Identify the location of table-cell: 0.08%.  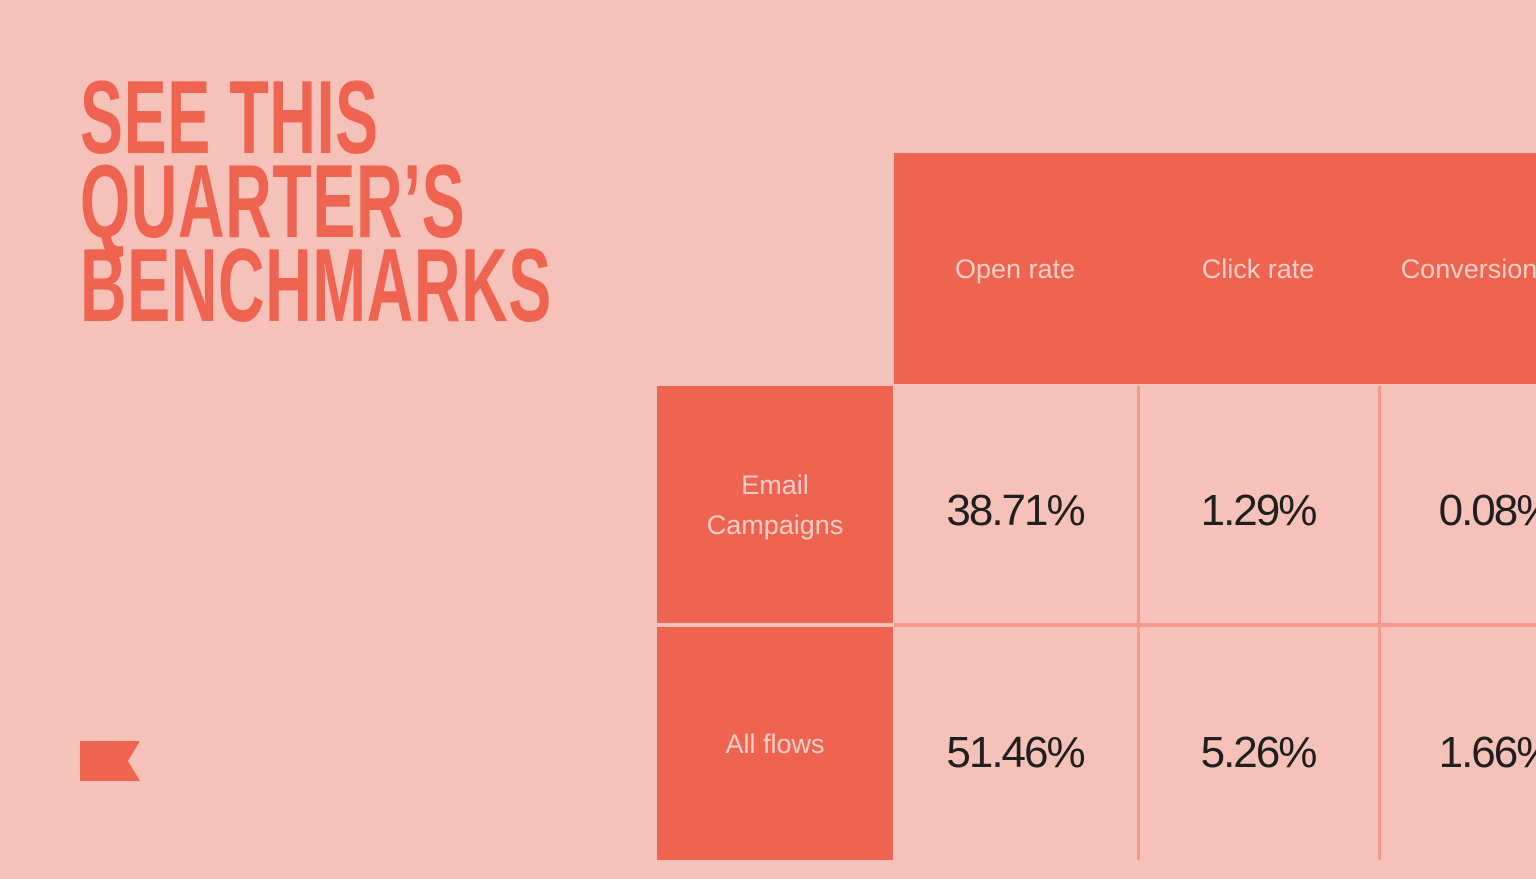
(1487, 510).